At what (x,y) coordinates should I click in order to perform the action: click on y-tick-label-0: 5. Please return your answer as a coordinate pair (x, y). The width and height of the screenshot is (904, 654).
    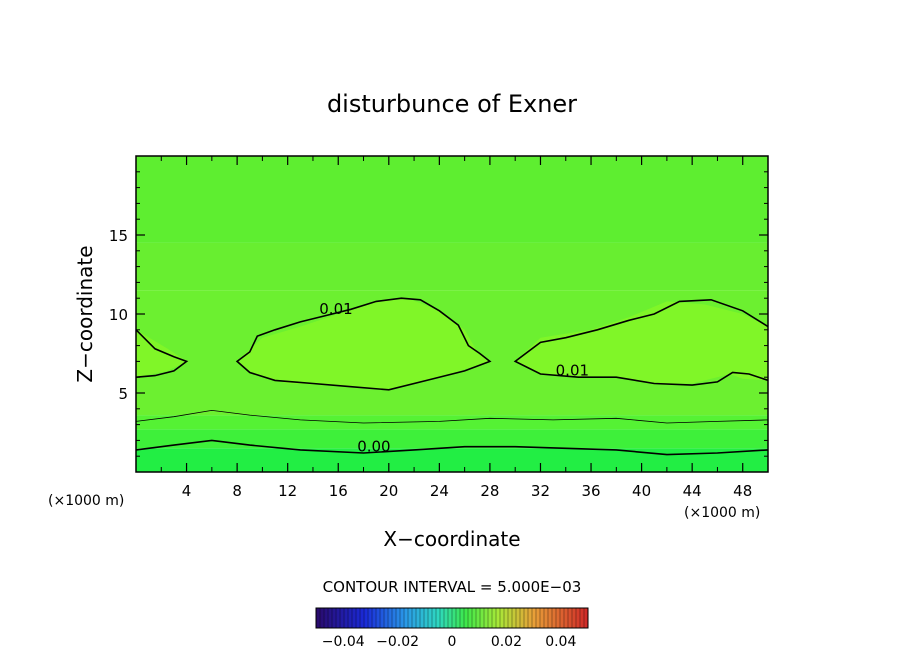
    Looking at the image, I should click on (123, 394).